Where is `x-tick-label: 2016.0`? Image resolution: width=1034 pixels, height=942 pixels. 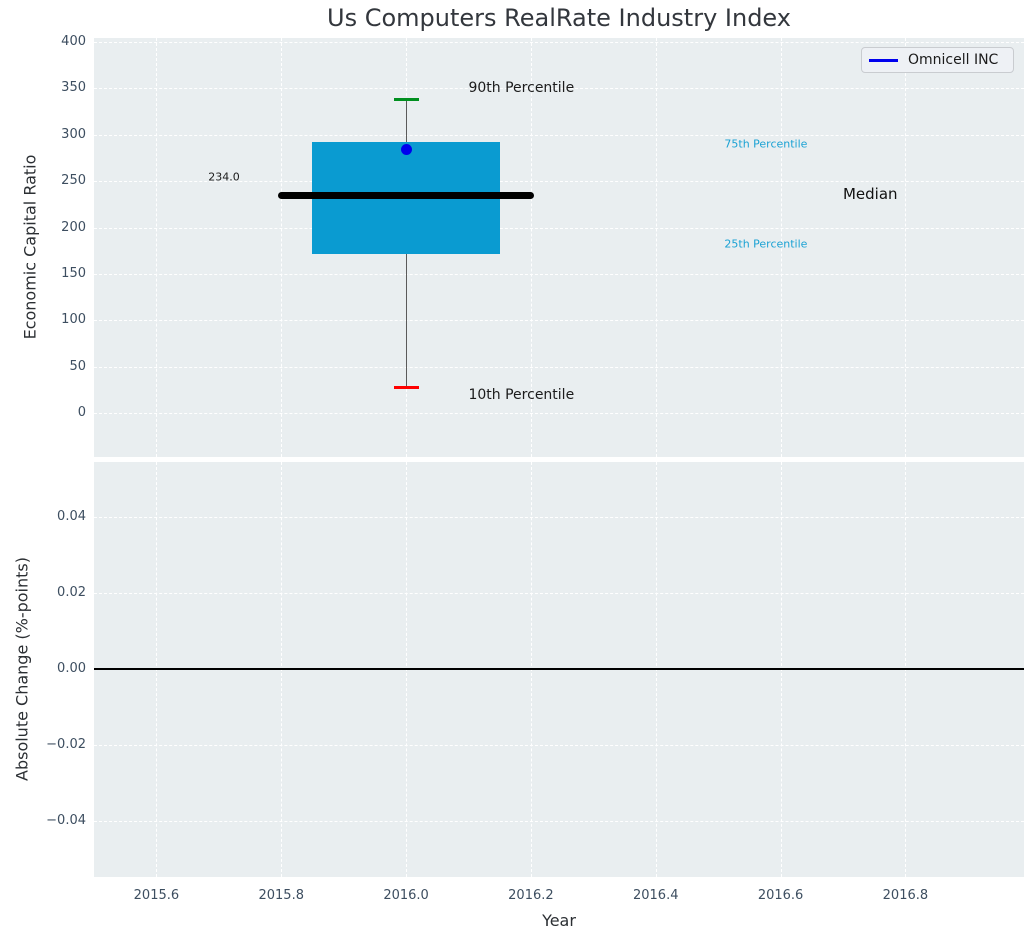 x-tick-label: 2016.0 is located at coordinates (406, 895).